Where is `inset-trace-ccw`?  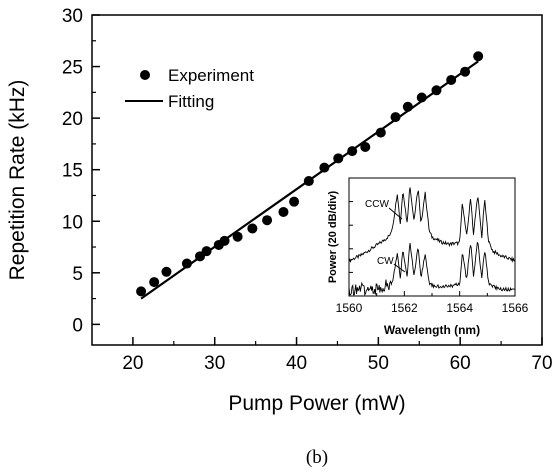 inset-trace-ccw is located at coordinates (432, 225).